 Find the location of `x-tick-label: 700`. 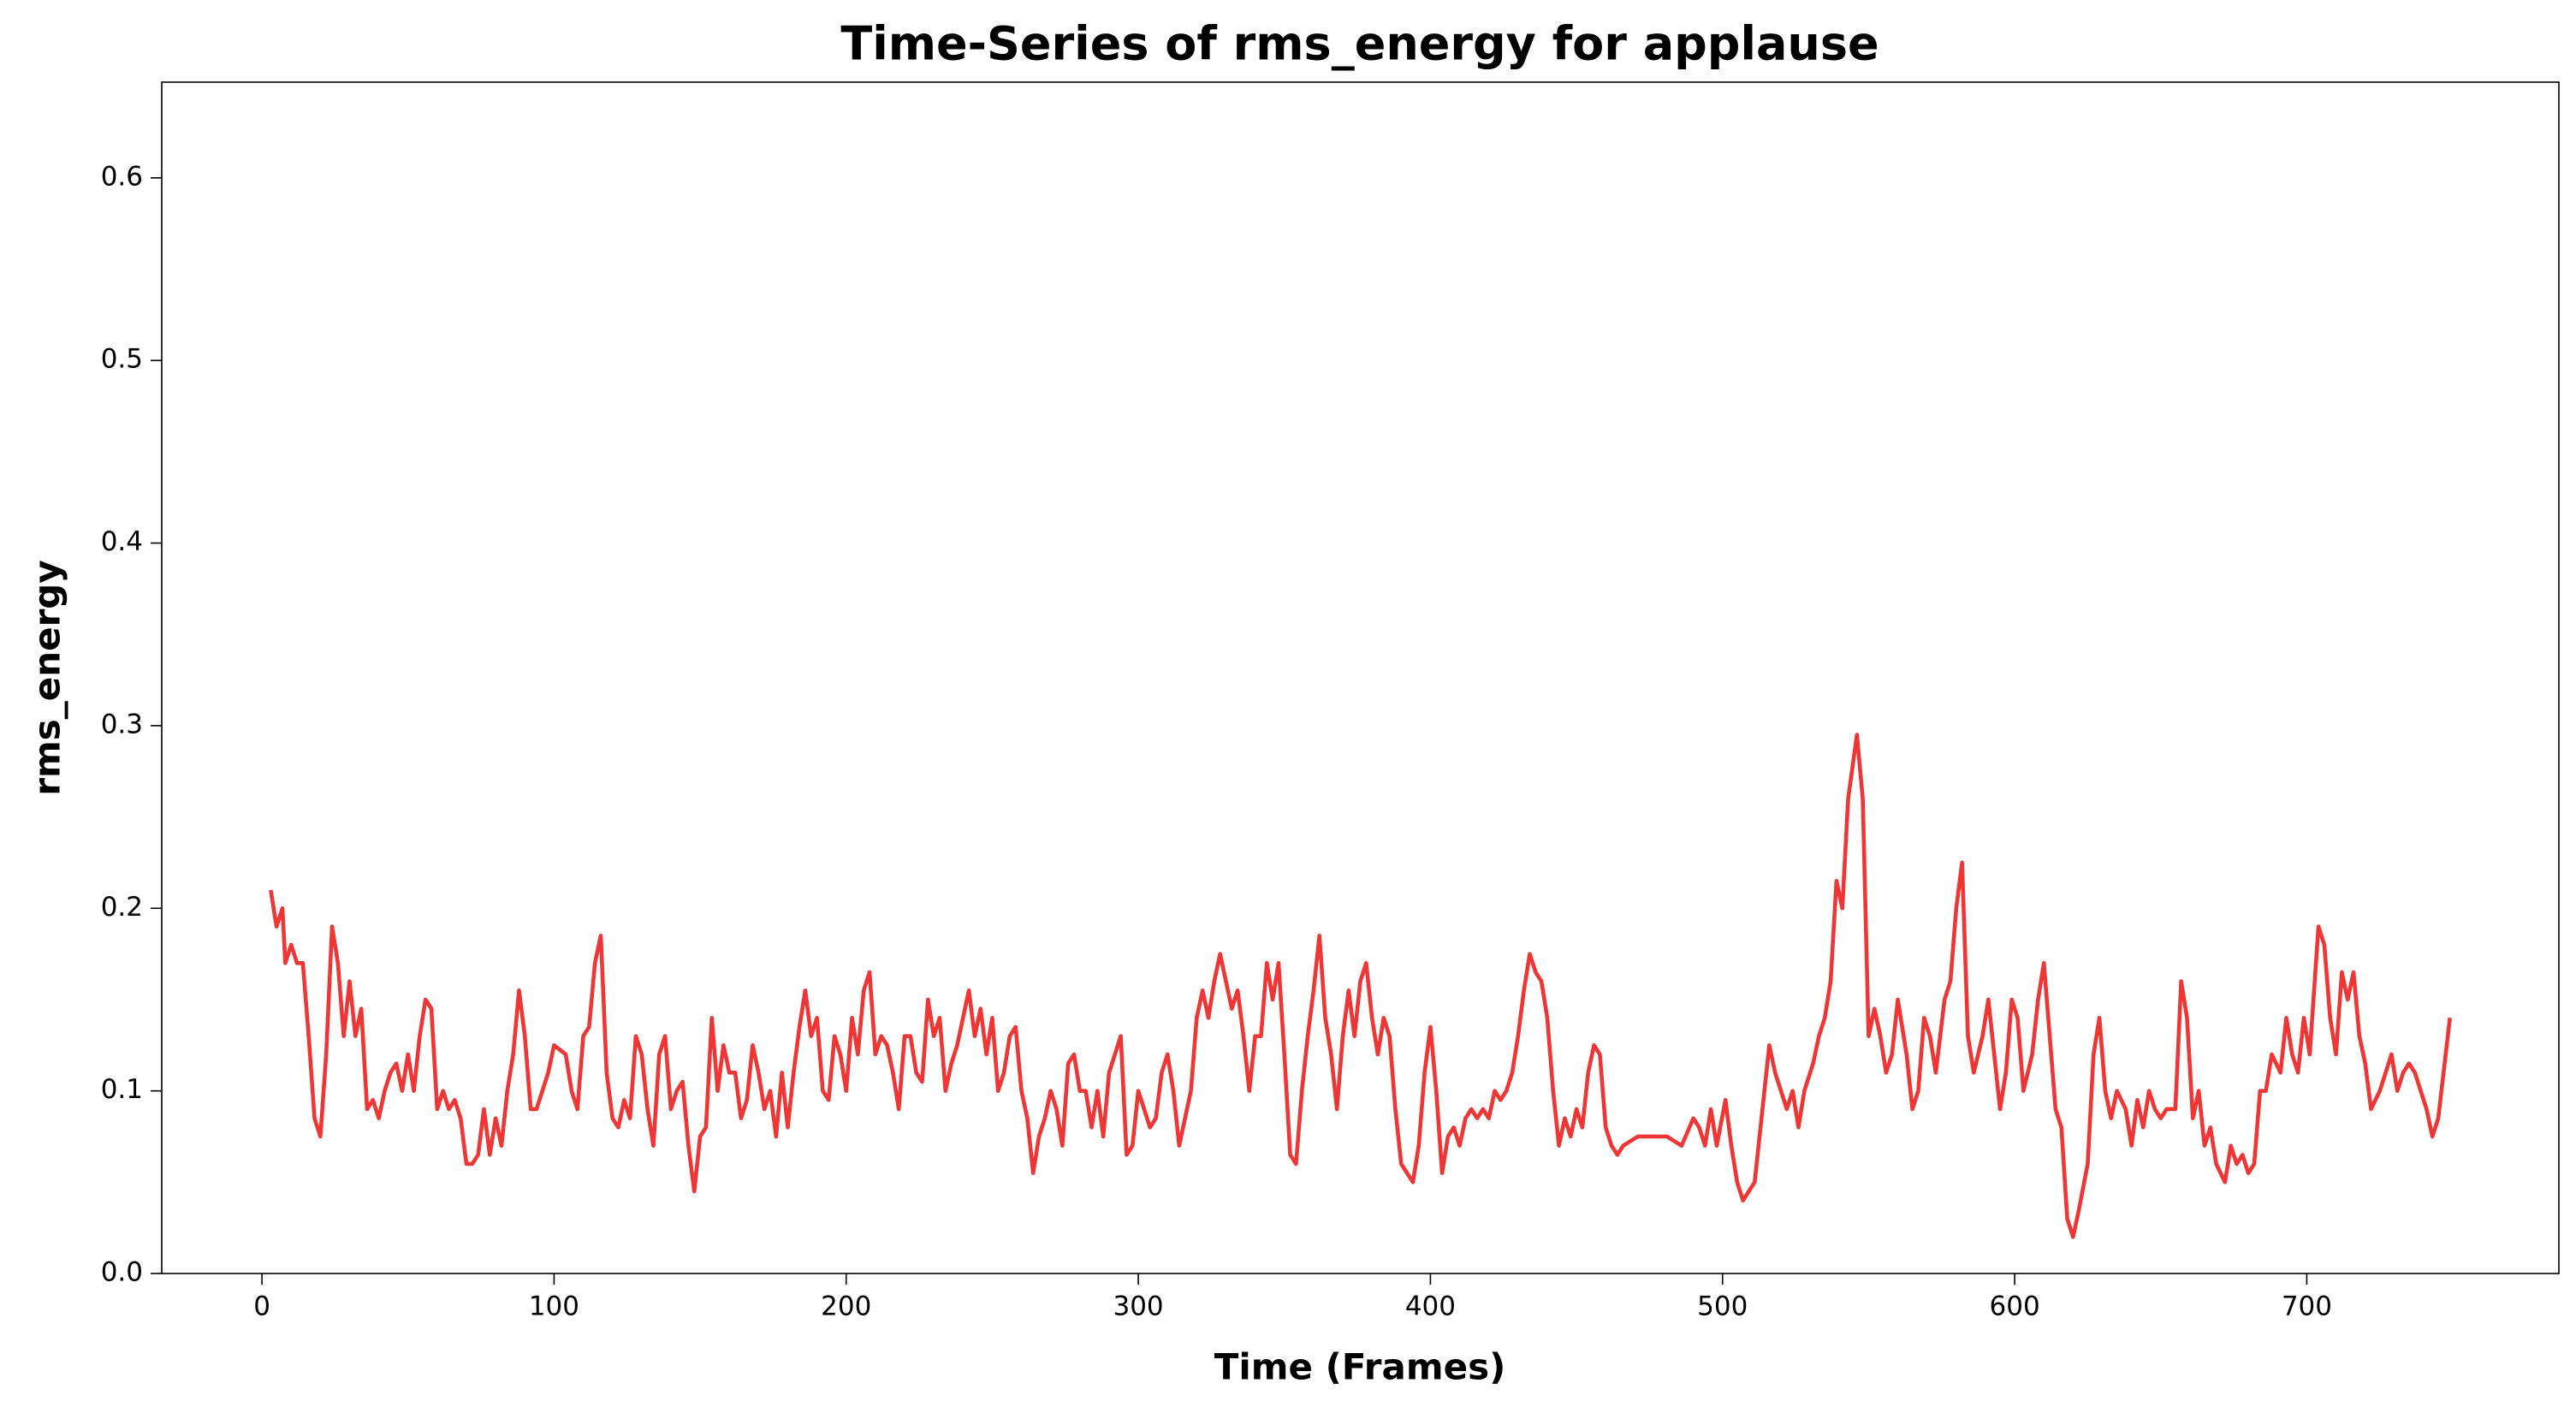

x-tick-label: 700 is located at coordinates (2307, 1306).